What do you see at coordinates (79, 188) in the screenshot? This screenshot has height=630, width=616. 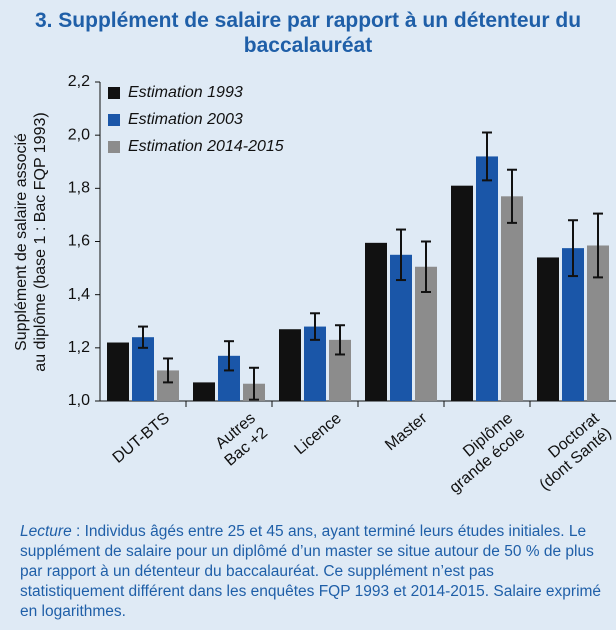 I see `y-tick-label: 1,8` at bounding box center [79, 188].